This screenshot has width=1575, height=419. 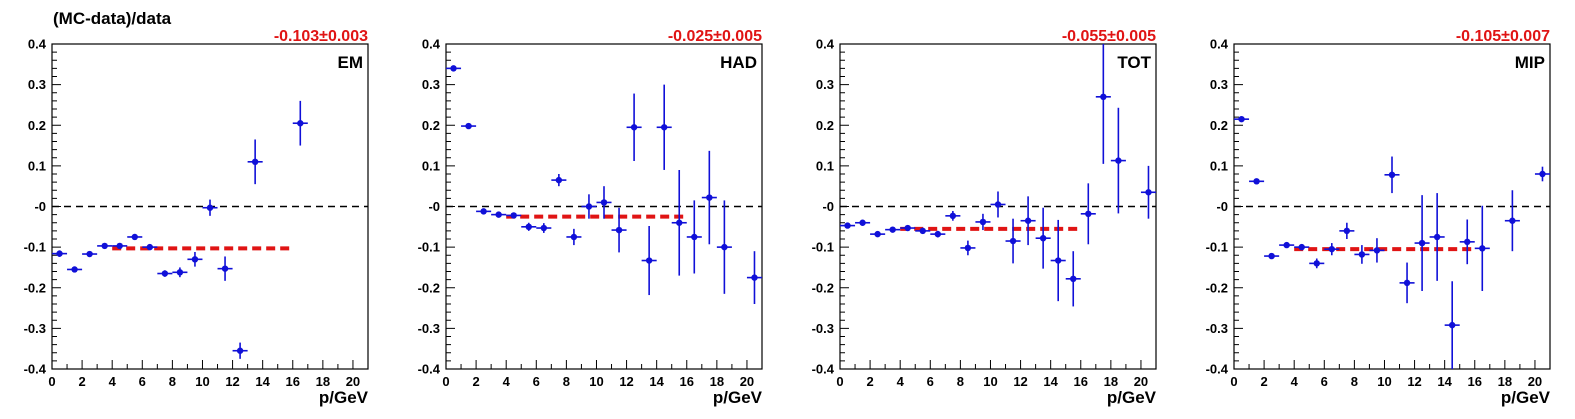 What do you see at coordinates (35, 287) in the screenshot?
I see `y-tick-label: -0.2` at bounding box center [35, 287].